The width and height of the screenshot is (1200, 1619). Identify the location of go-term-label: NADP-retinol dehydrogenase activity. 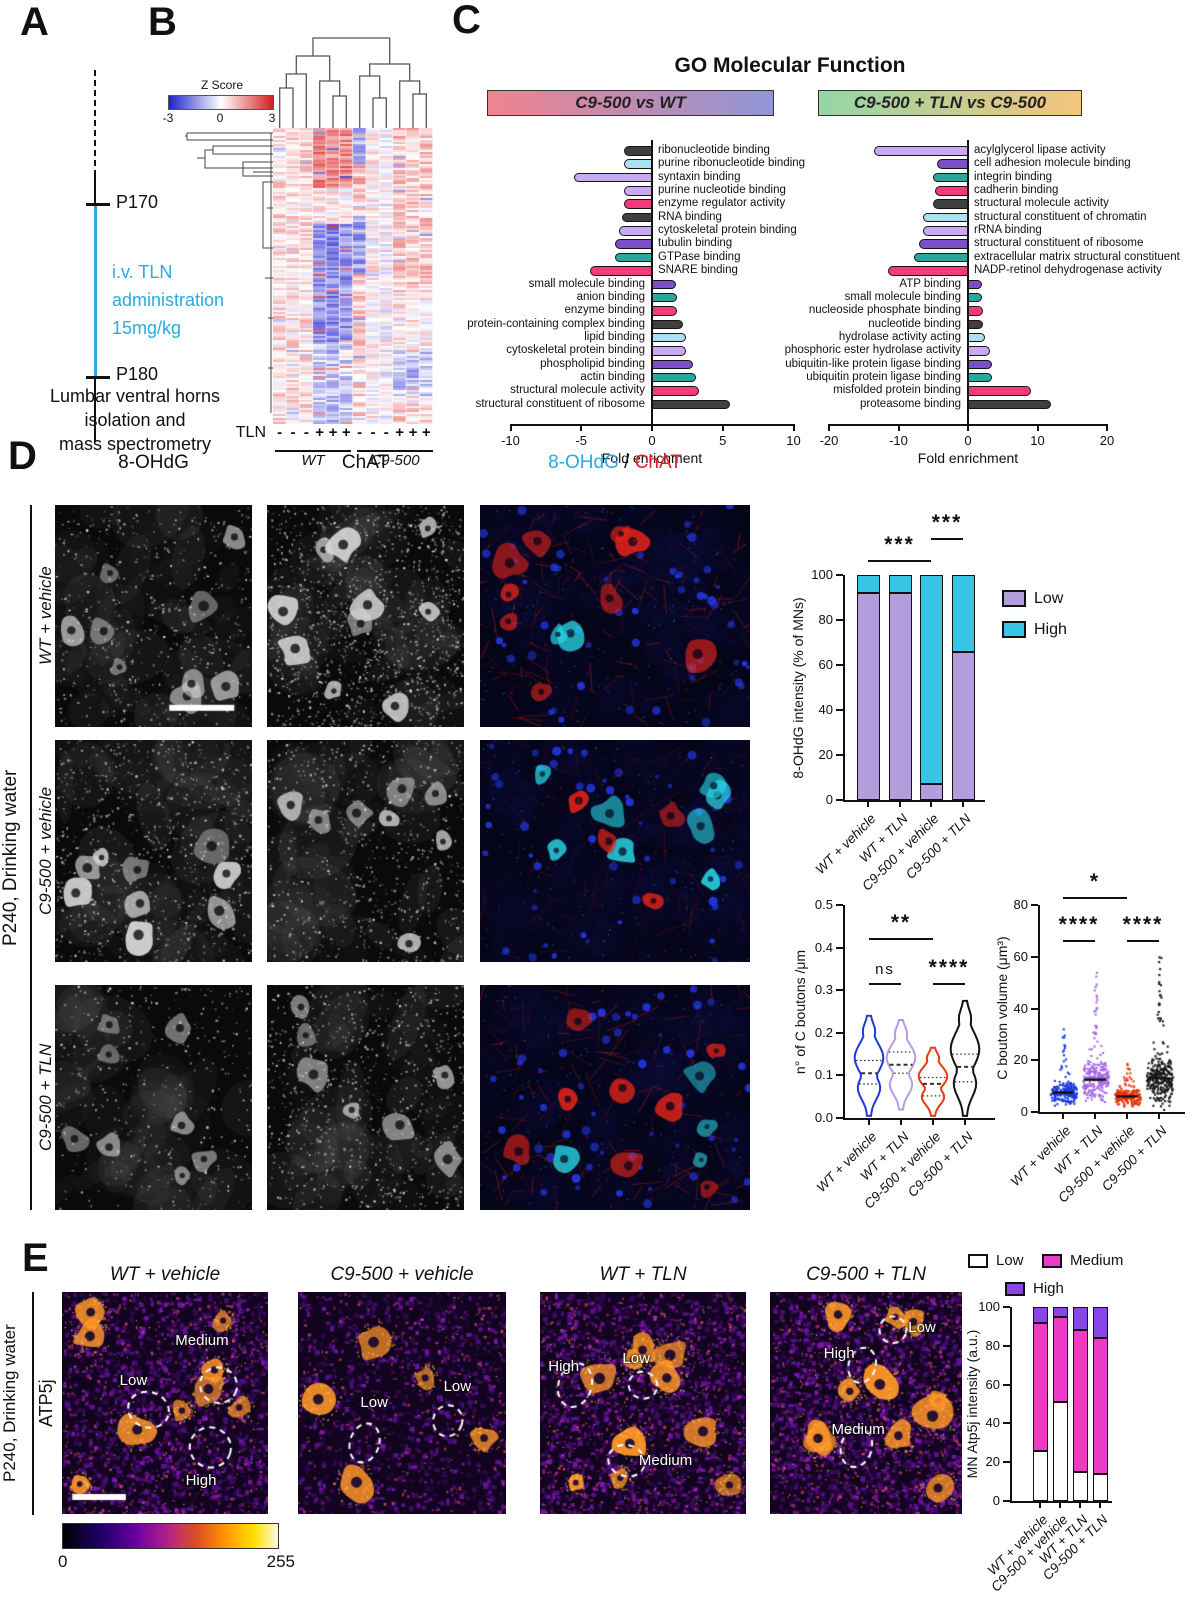
(1068, 270).